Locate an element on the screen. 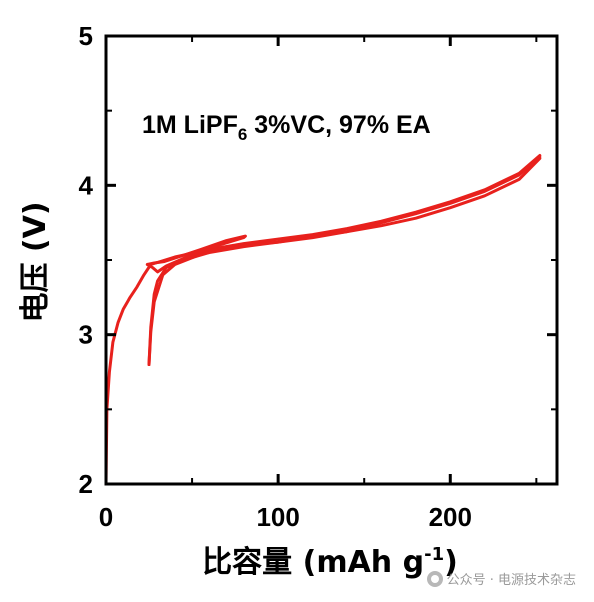 This screenshot has width=594, height=602. y-tick-label: 4 is located at coordinates (86, 185).